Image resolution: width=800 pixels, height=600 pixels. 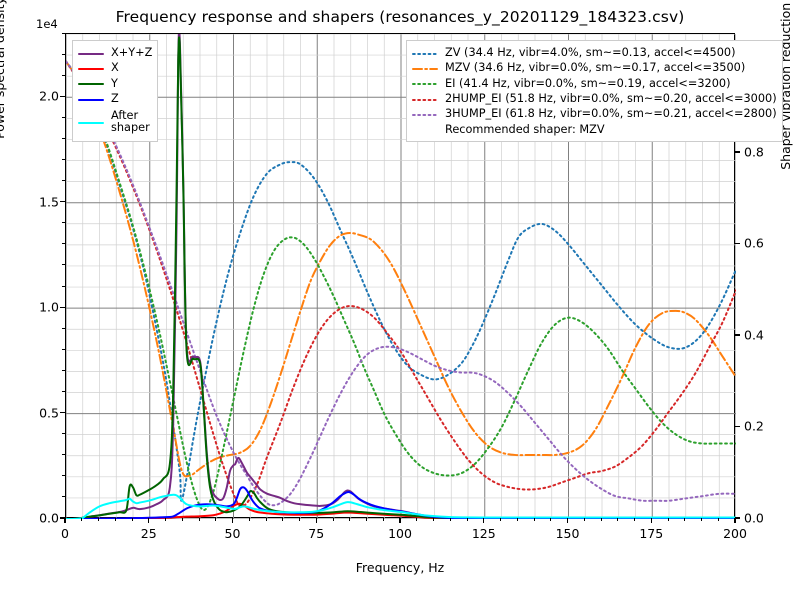 I want to click on series-z, so click(x=401, y=502).